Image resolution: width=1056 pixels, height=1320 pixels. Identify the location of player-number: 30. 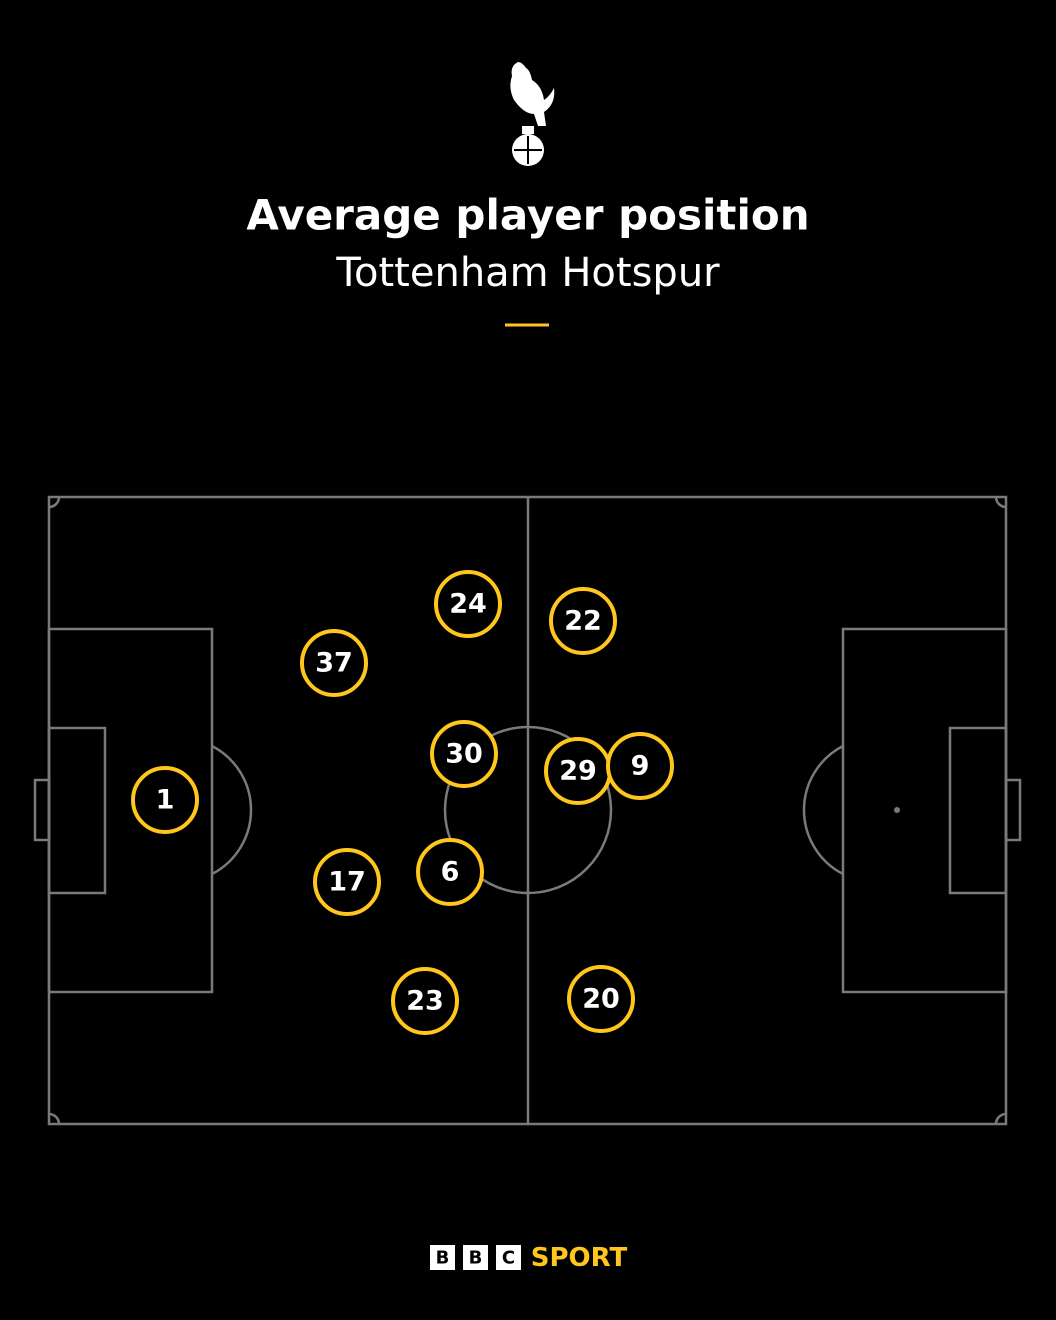
(464, 754).